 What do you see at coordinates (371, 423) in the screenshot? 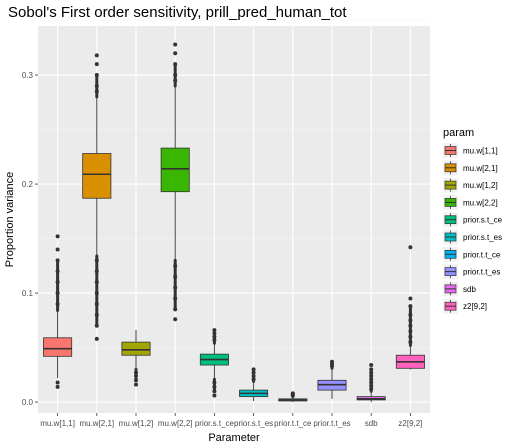
I see `x-tick-label: sdb` at bounding box center [371, 423].